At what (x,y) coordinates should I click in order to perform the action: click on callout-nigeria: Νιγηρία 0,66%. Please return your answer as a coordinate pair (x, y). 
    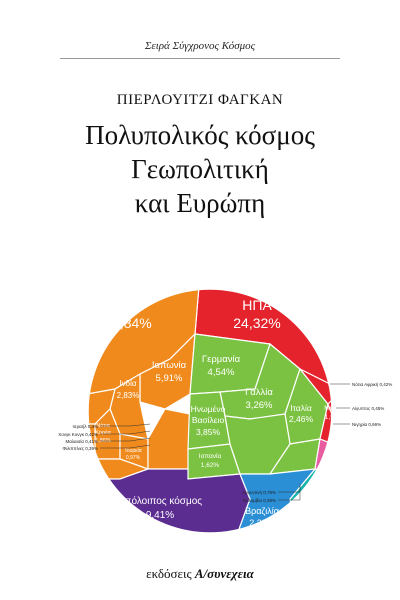
    Looking at the image, I should click on (366, 424).